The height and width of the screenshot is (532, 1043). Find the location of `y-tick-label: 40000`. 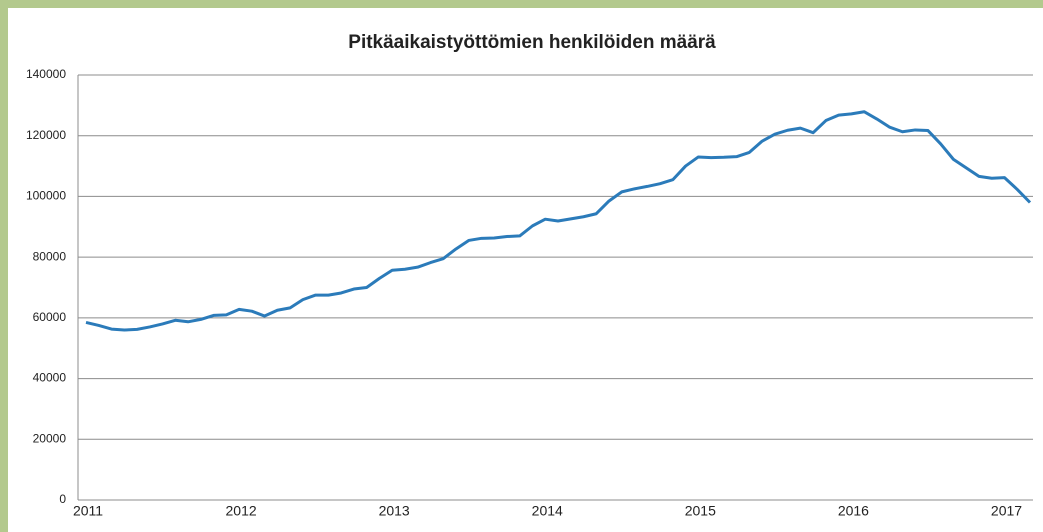

y-tick-label: 40000 is located at coordinates (50, 378).